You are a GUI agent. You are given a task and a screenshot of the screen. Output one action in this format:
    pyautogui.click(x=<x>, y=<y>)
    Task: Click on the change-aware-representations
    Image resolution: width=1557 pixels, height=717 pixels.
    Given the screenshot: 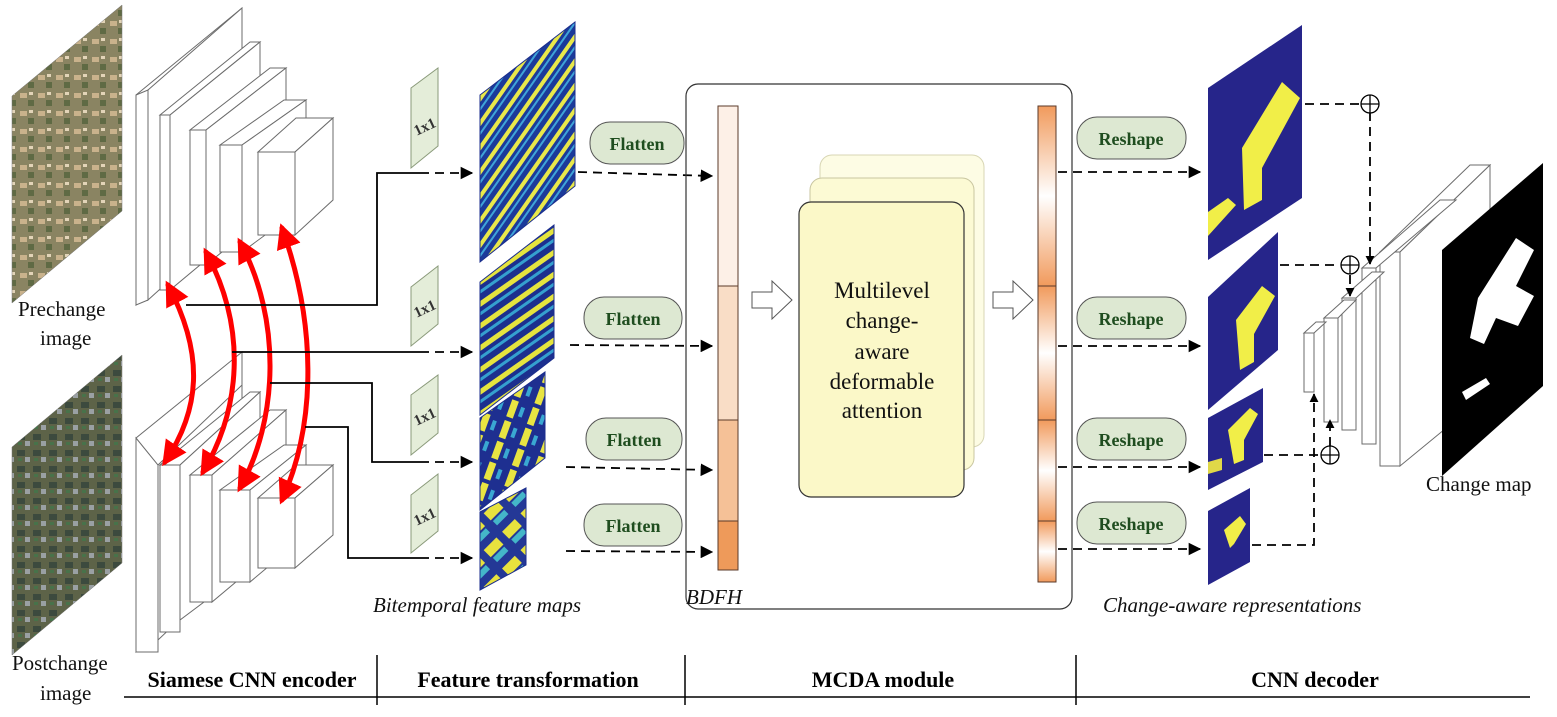 What is the action you would take?
    pyautogui.click(x=1255, y=305)
    